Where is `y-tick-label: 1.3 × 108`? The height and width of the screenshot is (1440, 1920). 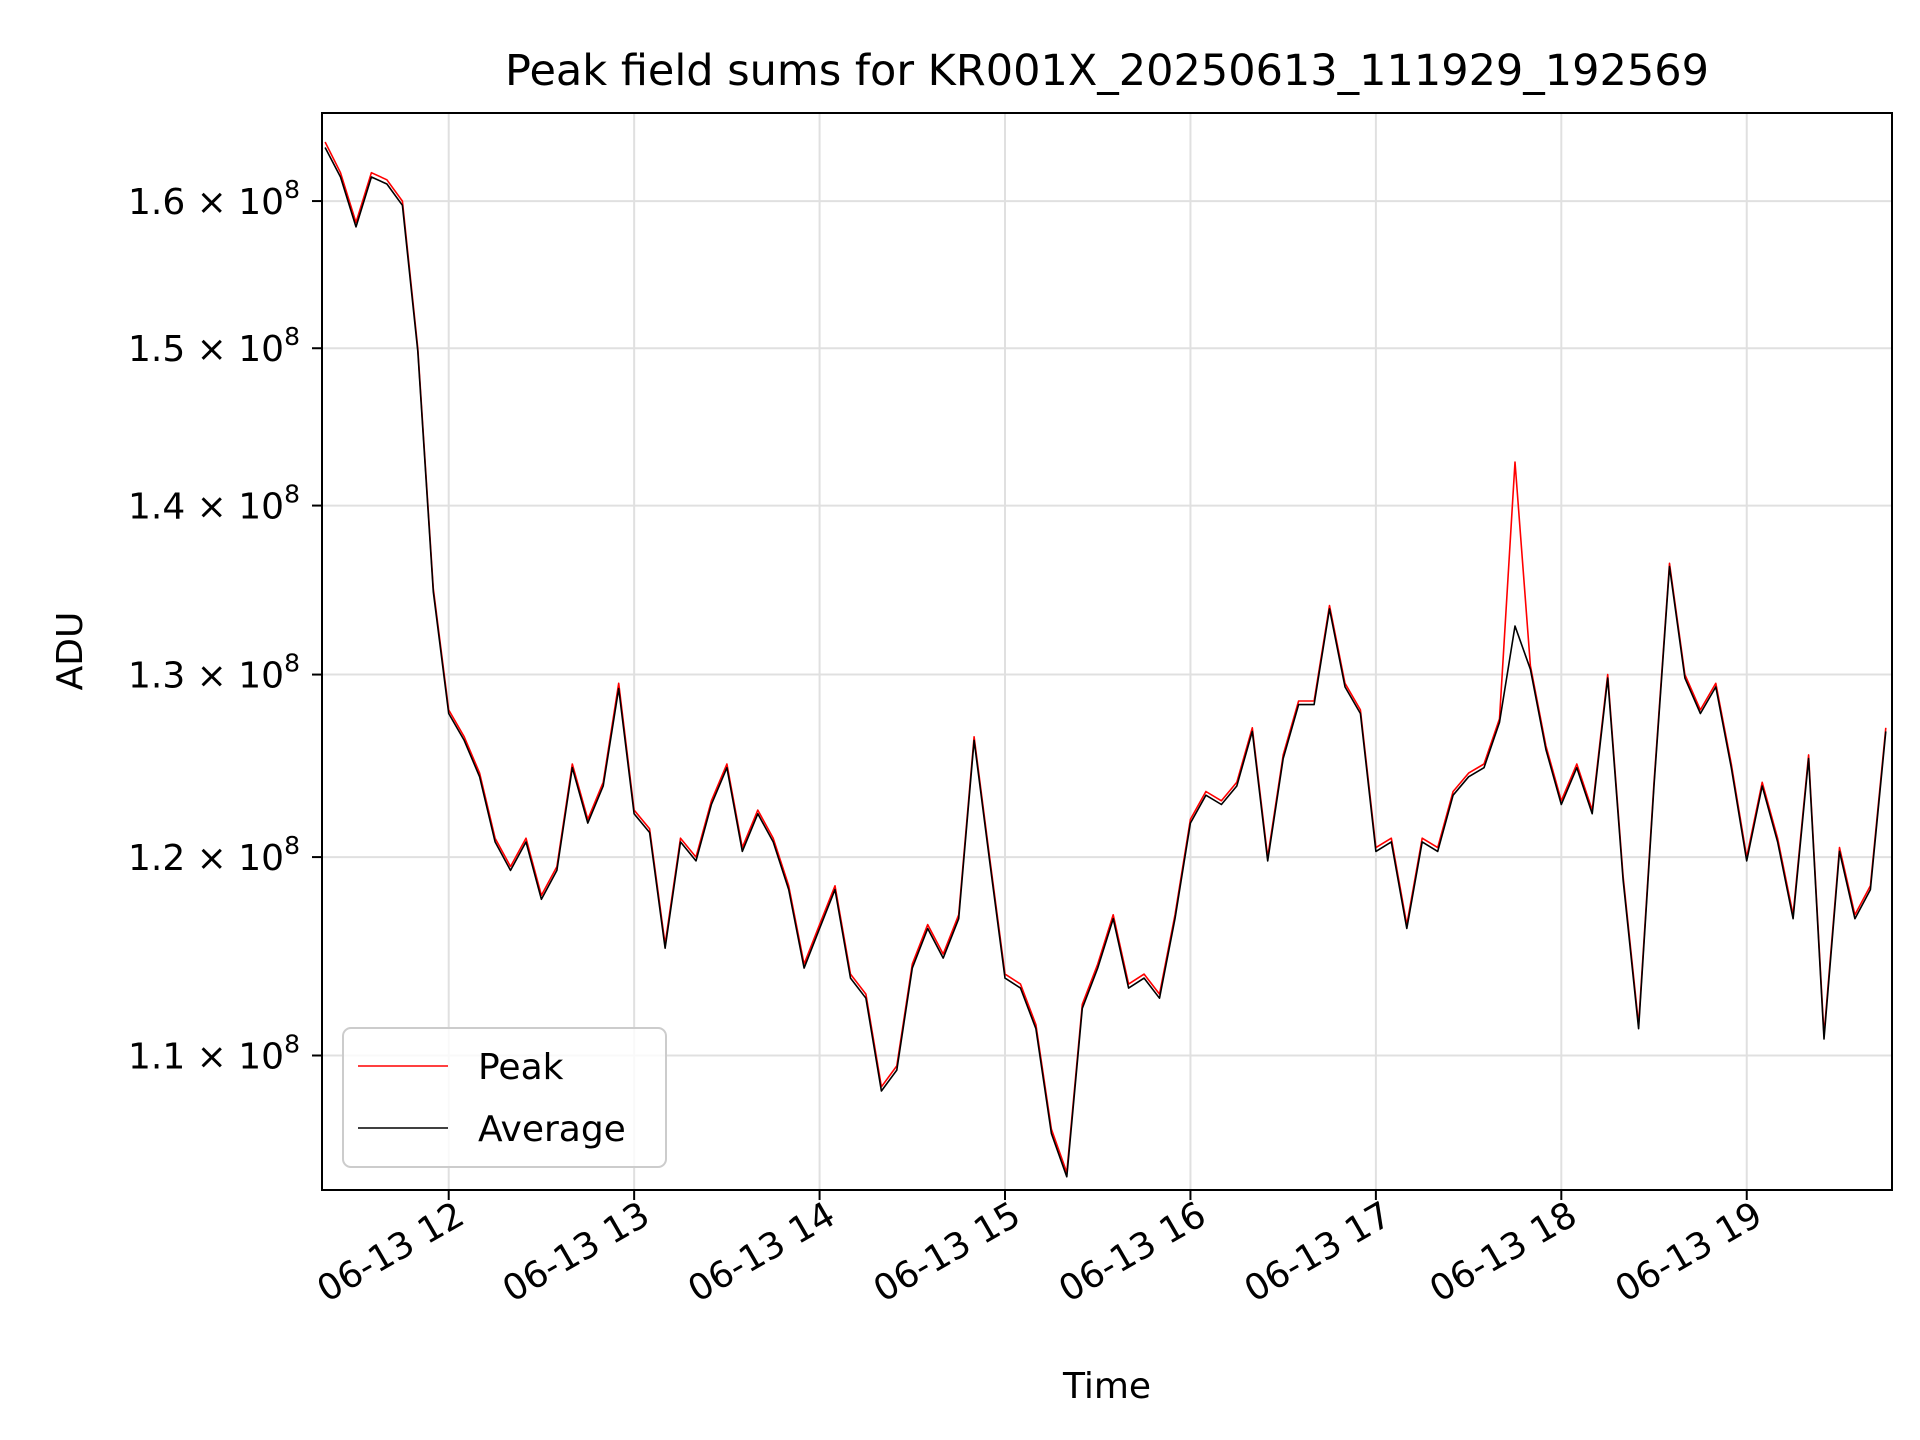
y-tick-label: 1.3 × 108 is located at coordinates (214, 673).